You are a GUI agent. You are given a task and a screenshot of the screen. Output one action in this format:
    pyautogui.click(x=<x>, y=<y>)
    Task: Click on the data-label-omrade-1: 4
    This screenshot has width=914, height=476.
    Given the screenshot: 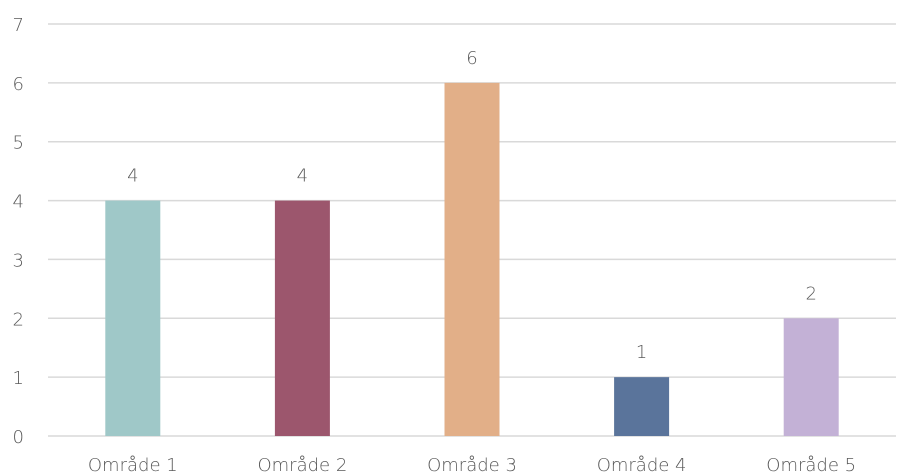 What is the action you would take?
    pyautogui.click(x=132, y=176)
    